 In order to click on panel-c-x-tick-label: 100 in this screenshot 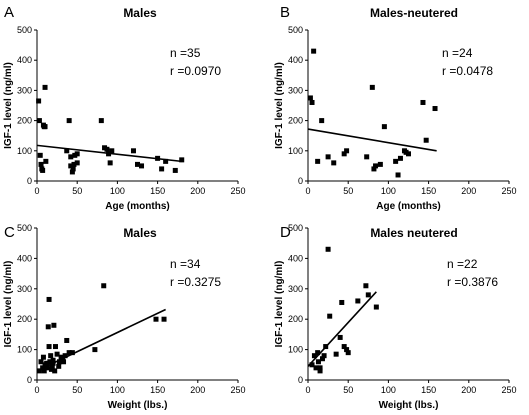, I will do `click(117, 390)`.